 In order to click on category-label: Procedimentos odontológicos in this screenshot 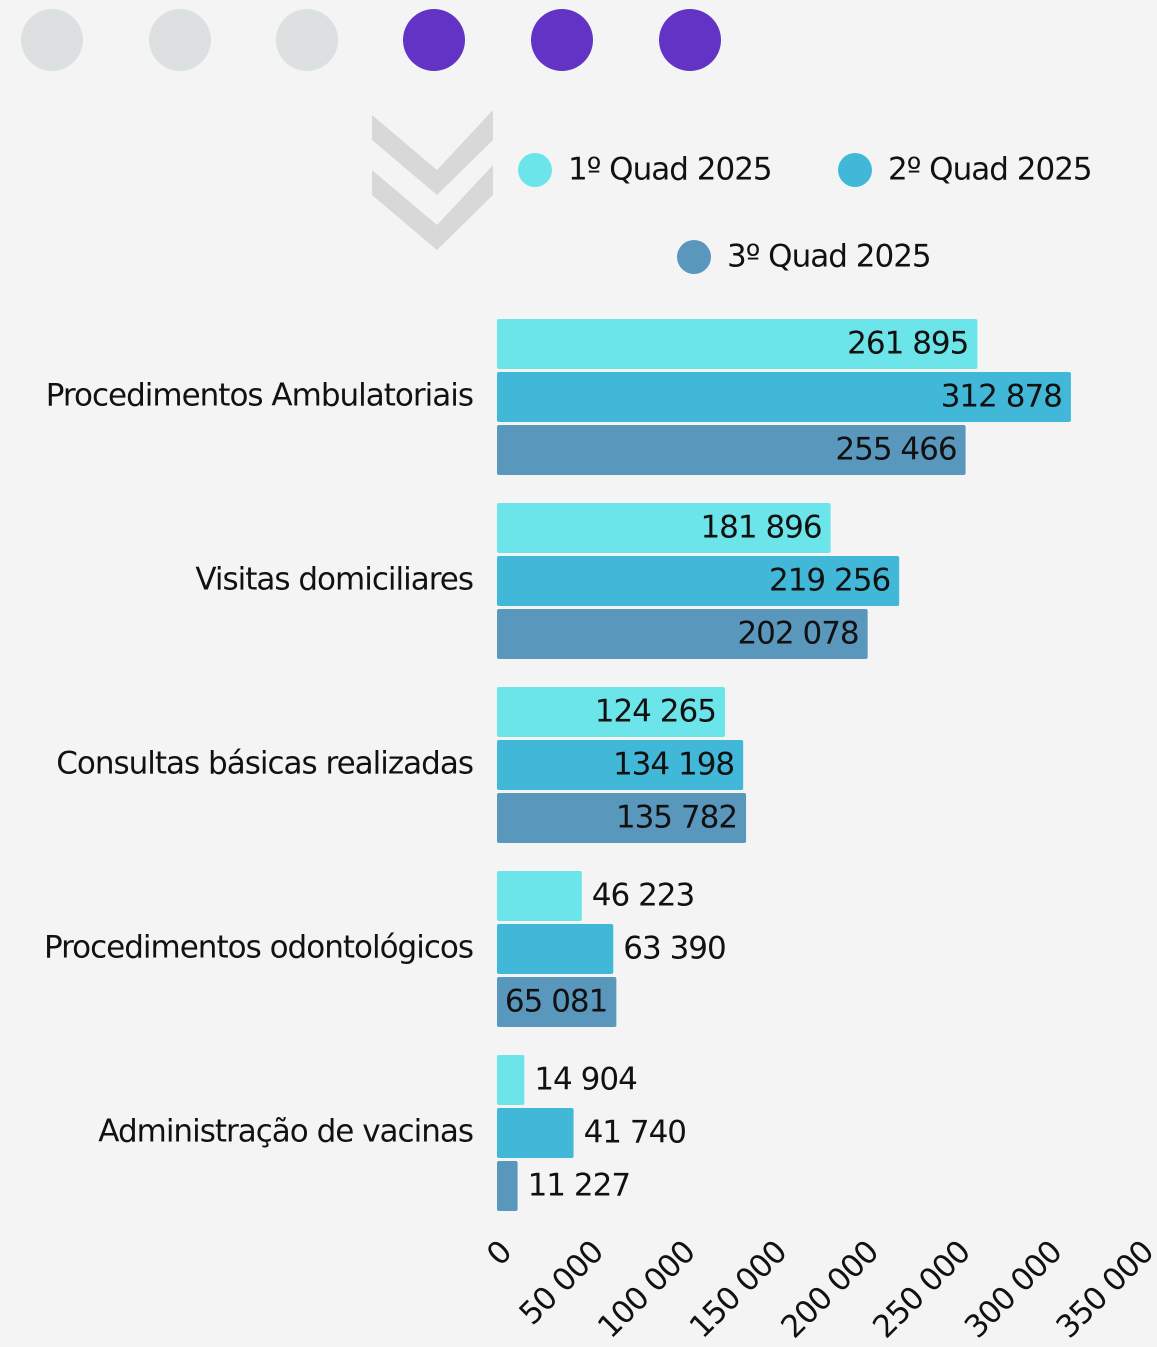, I will do `click(258, 948)`.